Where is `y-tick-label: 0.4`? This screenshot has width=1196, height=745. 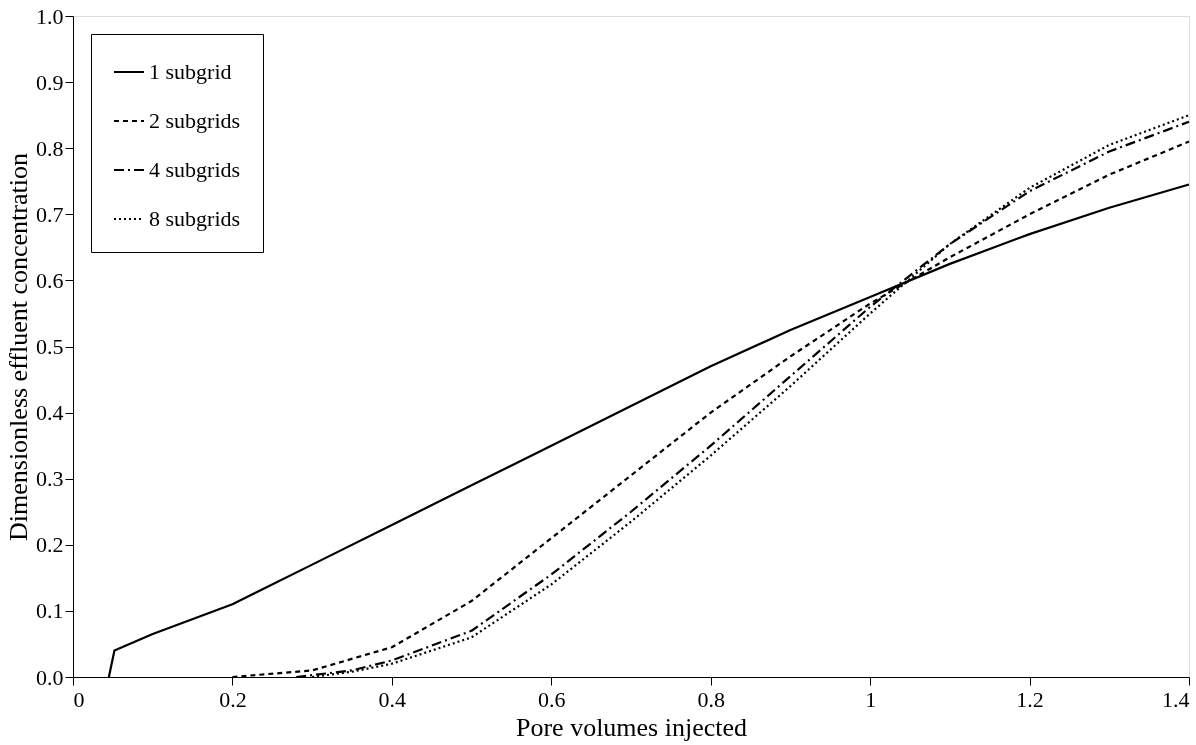
y-tick-label: 0.4 is located at coordinates (50, 413).